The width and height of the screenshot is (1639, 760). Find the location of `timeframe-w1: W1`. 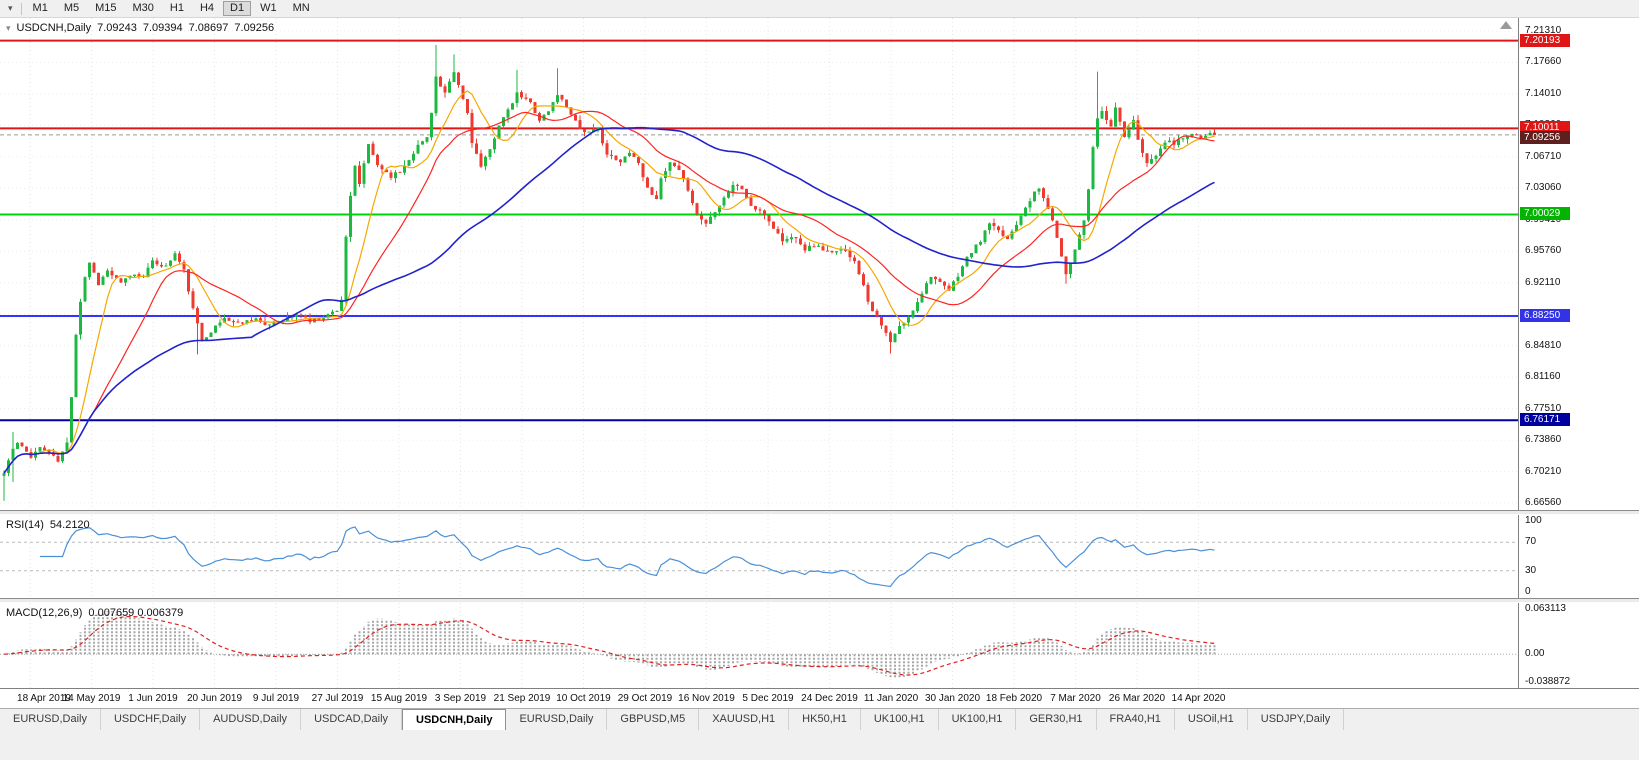

timeframe-w1: W1 is located at coordinates (268, 8).